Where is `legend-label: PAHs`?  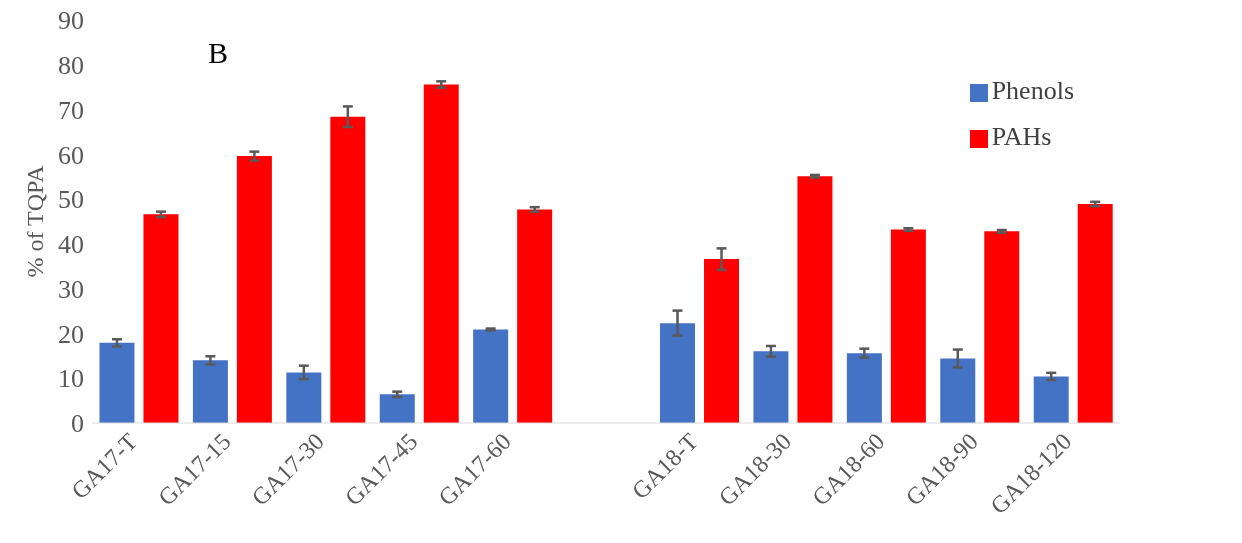
legend-label: PAHs is located at coordinates (1021, 136).